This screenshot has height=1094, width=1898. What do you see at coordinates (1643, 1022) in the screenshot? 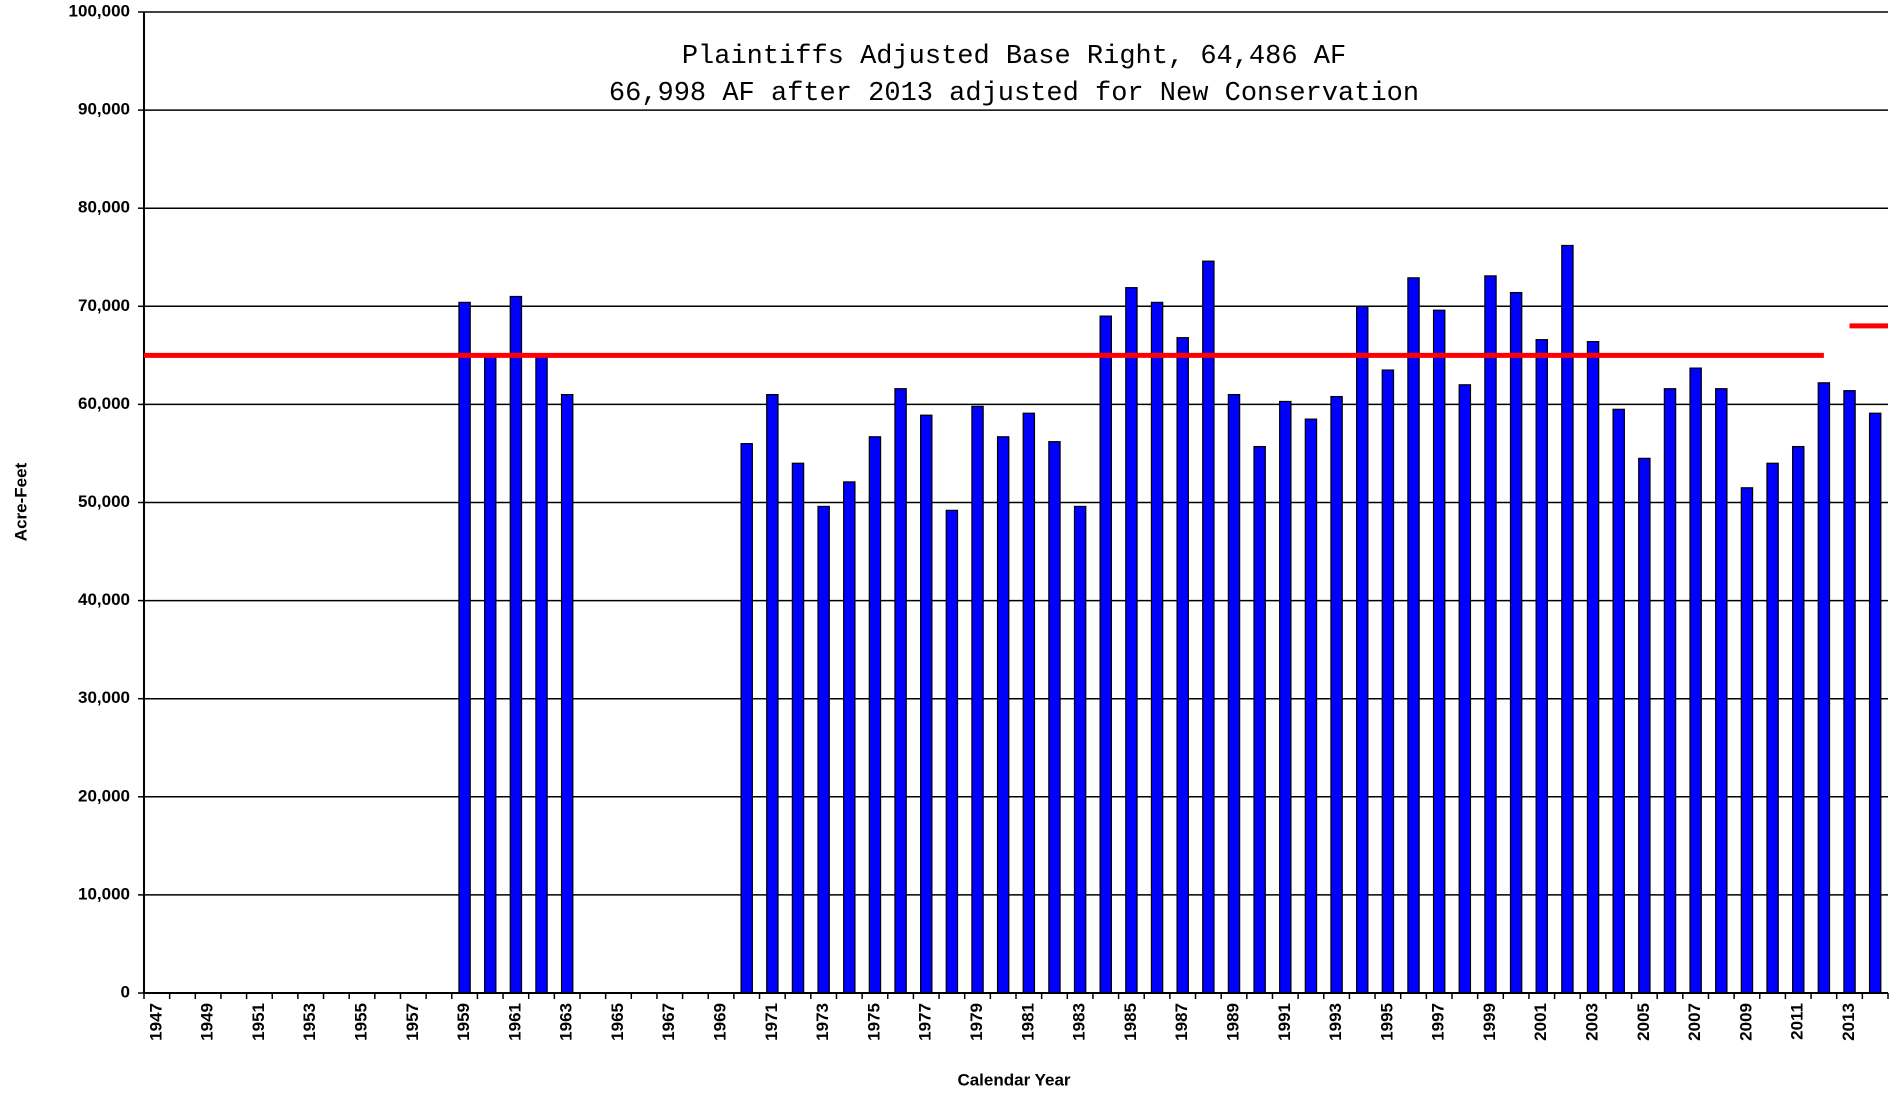
I see `x-tick-label: 2005` at bounding box center [1643, 1022].